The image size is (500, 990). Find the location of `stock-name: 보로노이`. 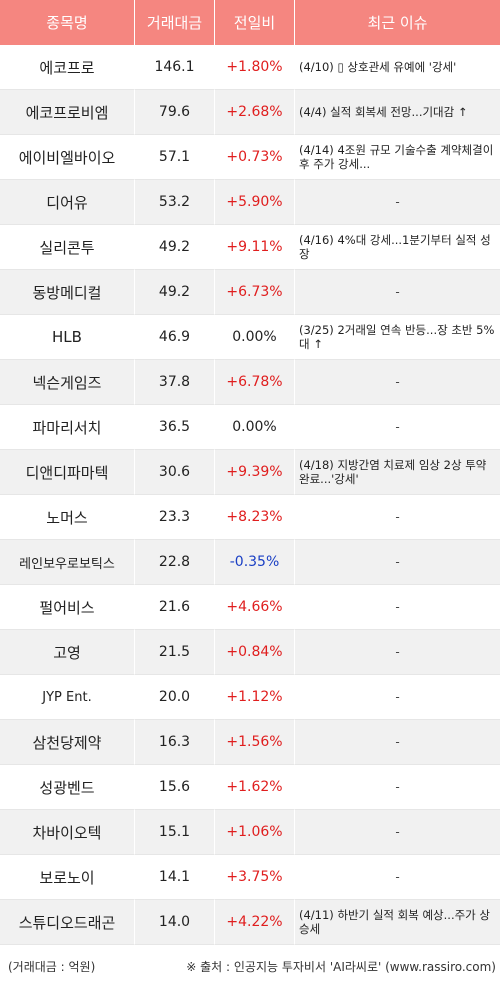

stock-name: 보로노이 is located at coordinates (67, 877).